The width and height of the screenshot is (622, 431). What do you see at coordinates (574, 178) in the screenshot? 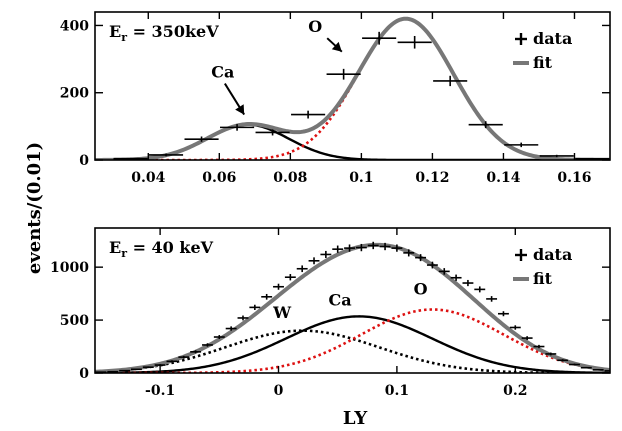
I see `x-tick-label: 0.16` at bounding box center [574, 178].